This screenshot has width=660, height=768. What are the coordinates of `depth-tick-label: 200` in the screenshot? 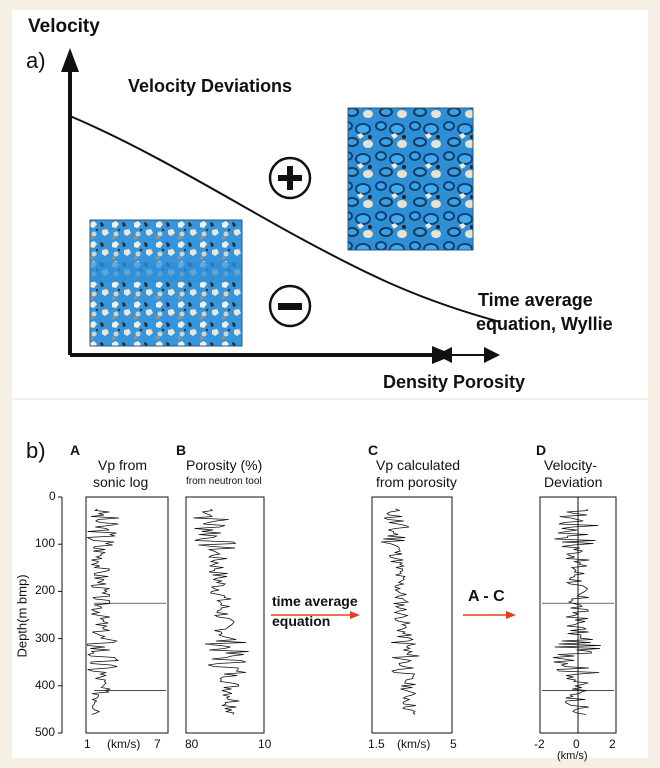 It's located at (45, 590).